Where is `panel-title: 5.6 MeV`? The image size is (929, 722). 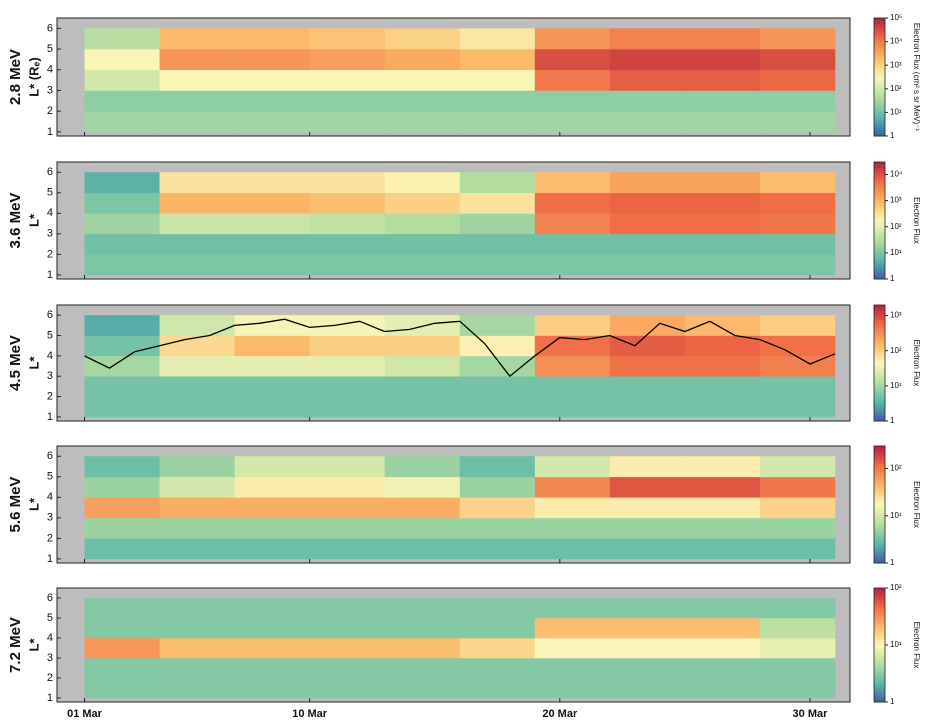 panel-title: 5.6 MeV is located at coordinates (15, 505).